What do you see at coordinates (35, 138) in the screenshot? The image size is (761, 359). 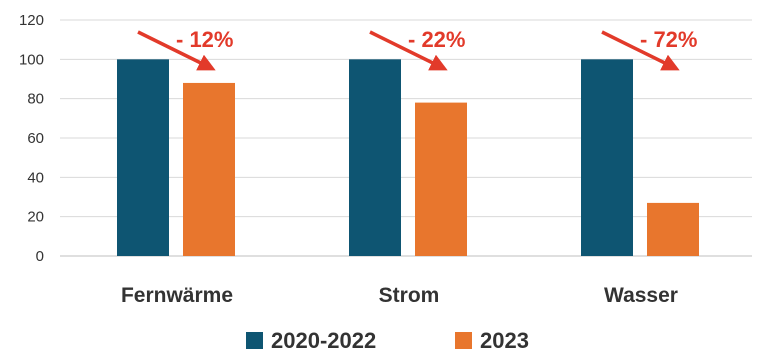 I see `y-tick-label: 60` at bounding box center [35, 138].